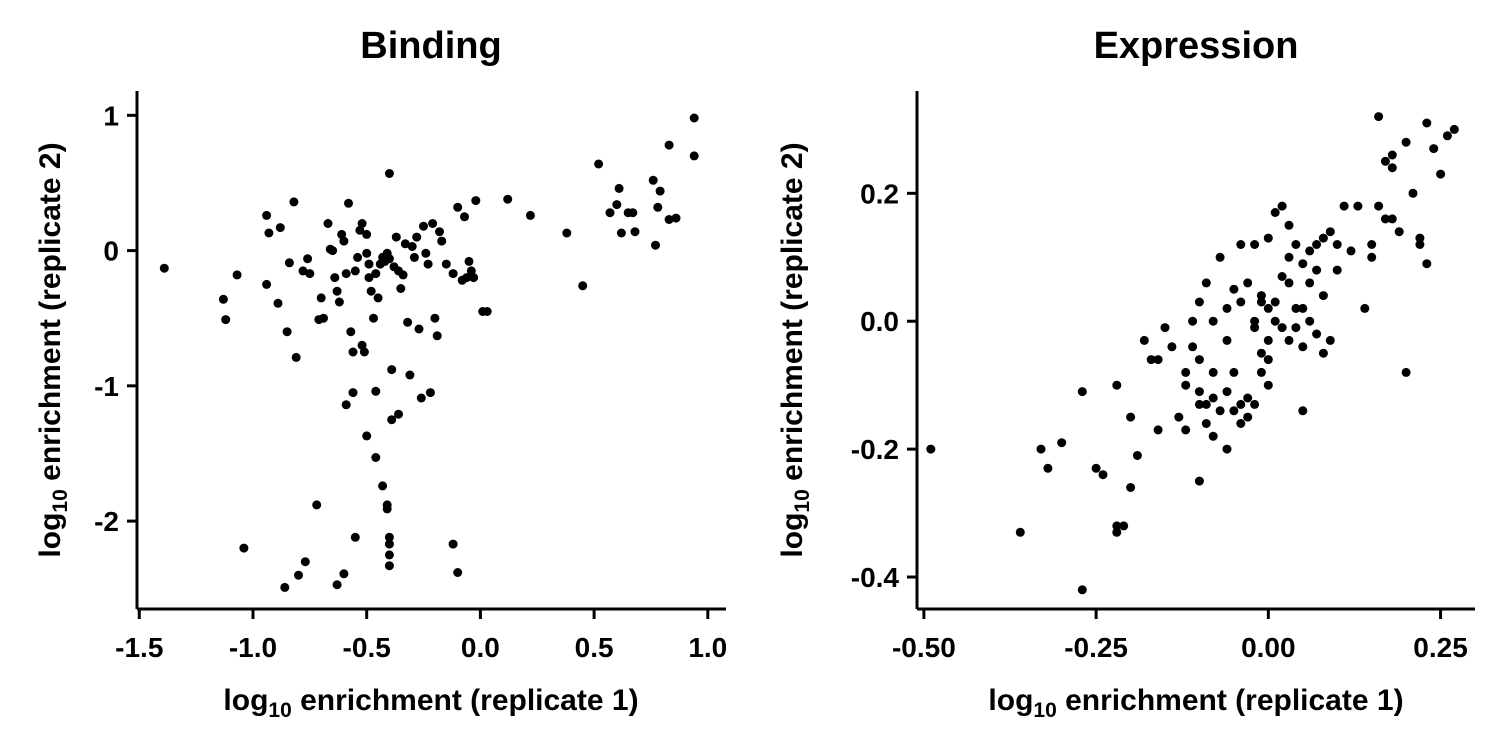 The height and width of the screenshot is (750, 1500). Describe the element at coordinates (1440, 647) in the screenshot. I see `x-tick-label-expression-3: 0.25` at that location.